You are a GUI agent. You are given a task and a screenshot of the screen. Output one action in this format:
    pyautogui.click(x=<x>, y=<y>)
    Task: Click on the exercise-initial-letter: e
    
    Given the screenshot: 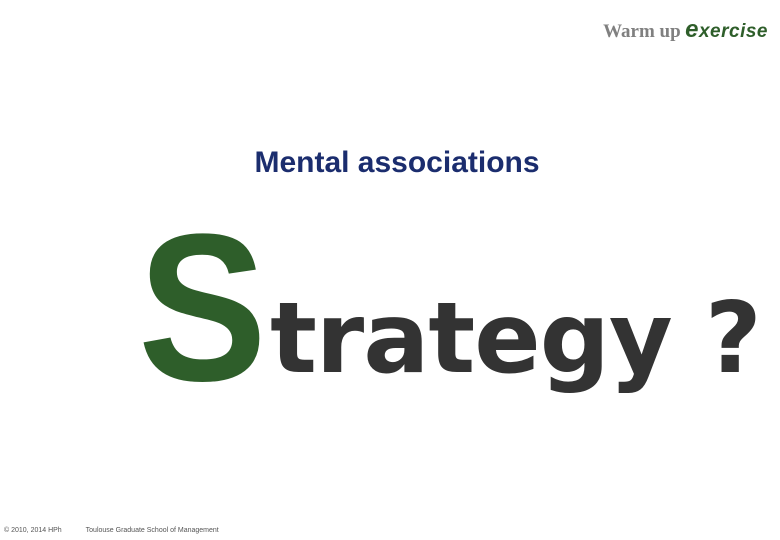 What is the action you would take?
    pyautogui.click(x=692, y=29)
    